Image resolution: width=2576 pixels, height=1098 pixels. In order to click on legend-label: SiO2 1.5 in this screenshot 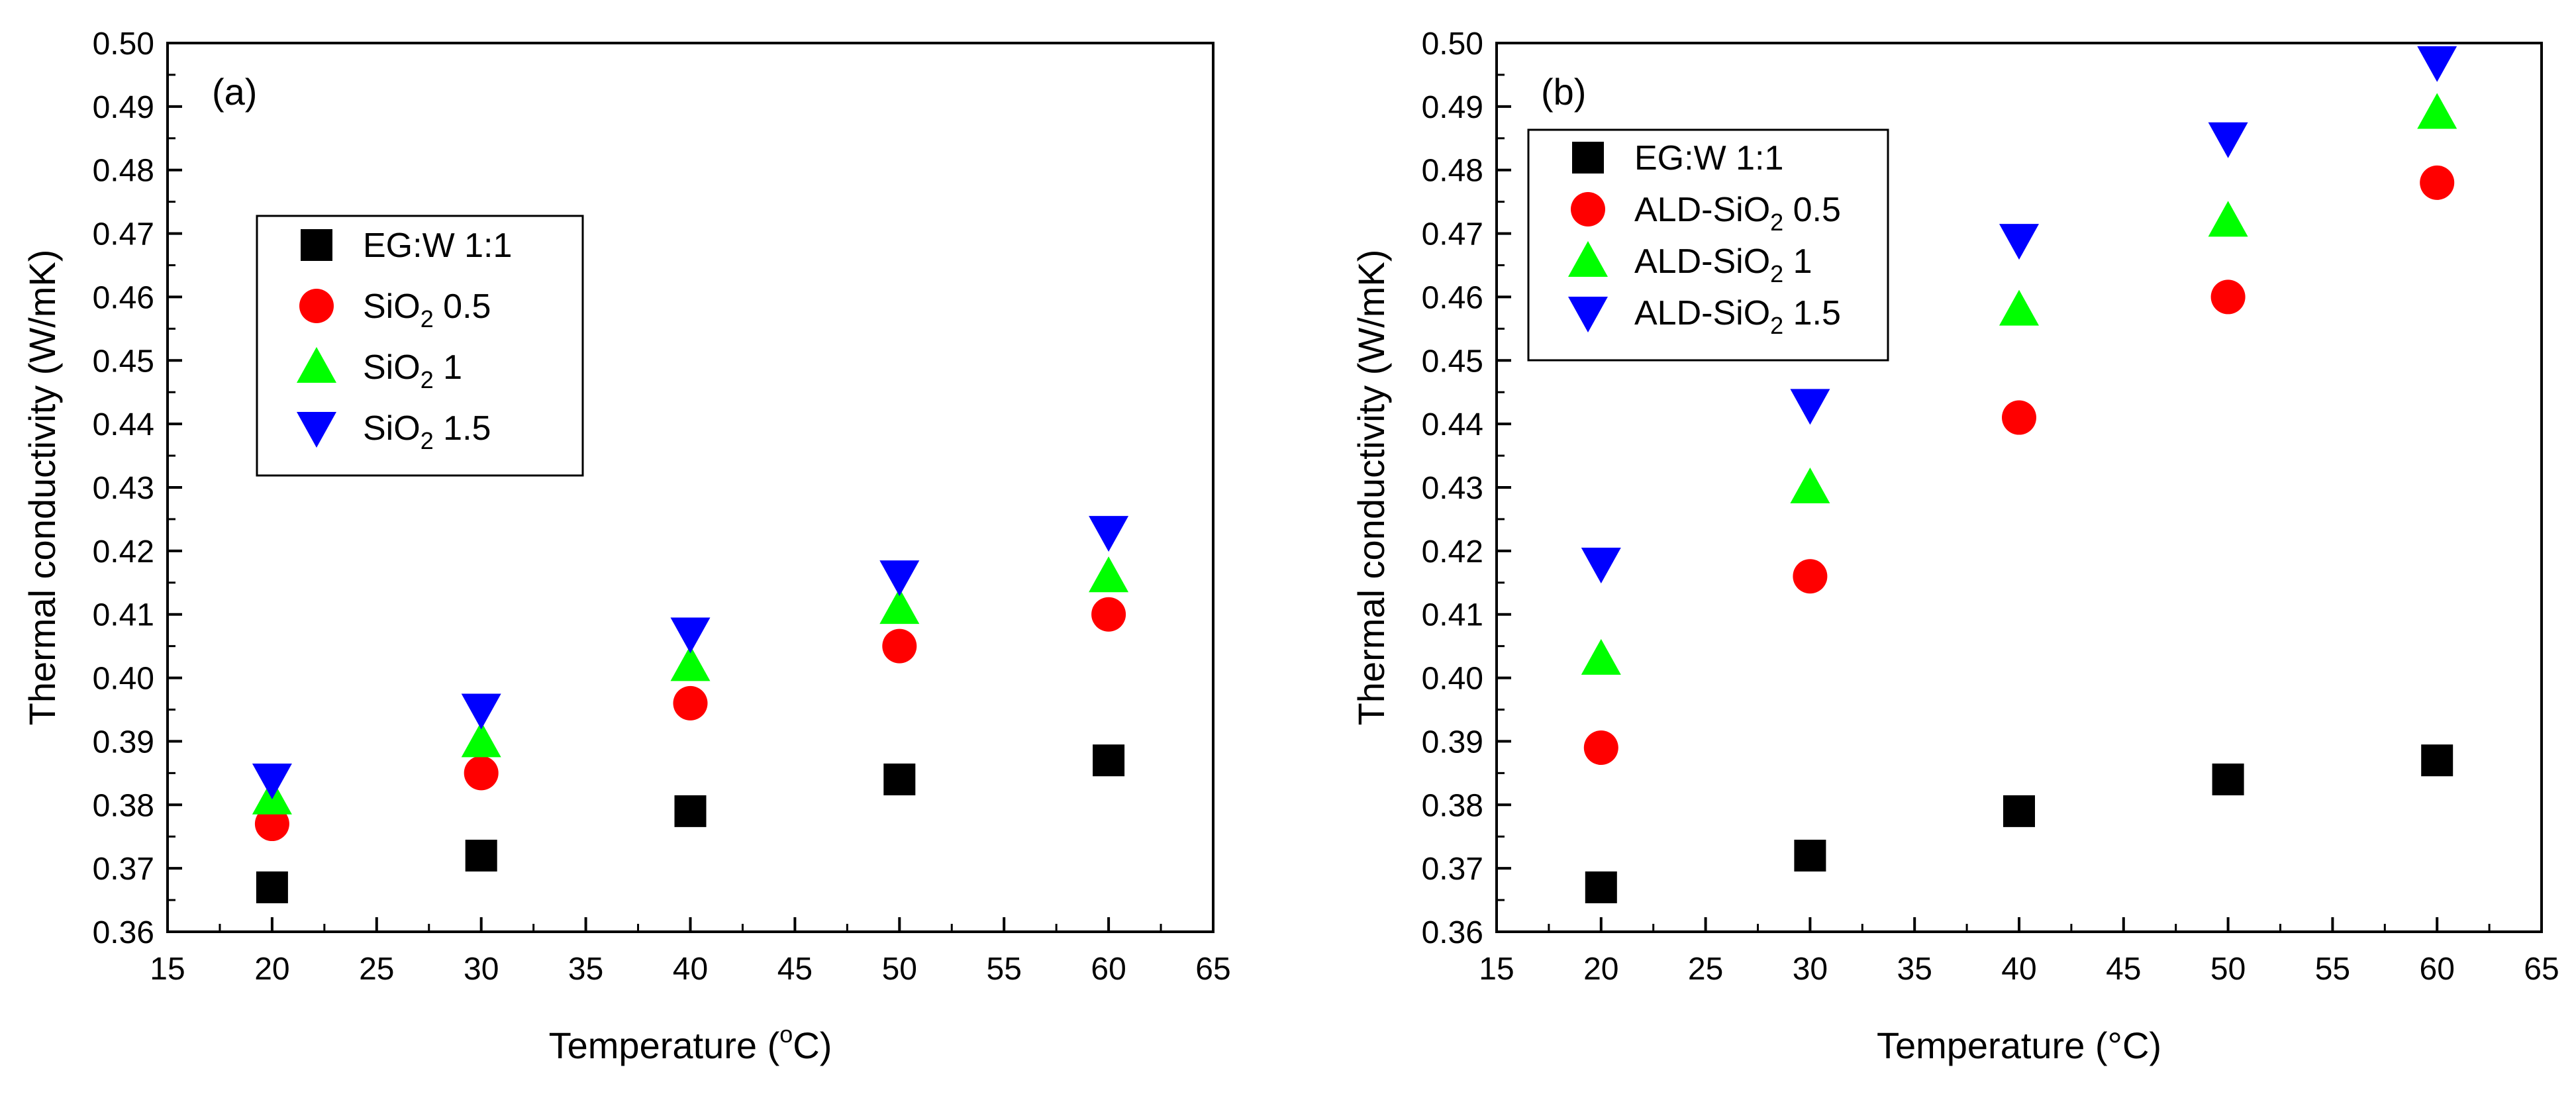, I will do `click(427, 431)`.